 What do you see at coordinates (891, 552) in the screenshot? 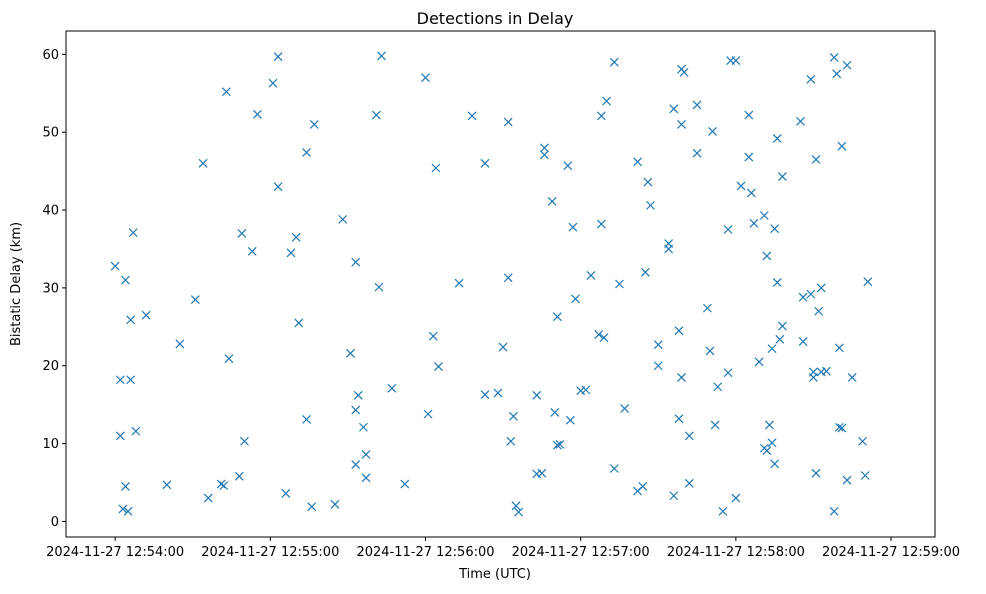
I see `x-tick-label: 2024-11-27 12:59:00` at bounding box center [891, 552].